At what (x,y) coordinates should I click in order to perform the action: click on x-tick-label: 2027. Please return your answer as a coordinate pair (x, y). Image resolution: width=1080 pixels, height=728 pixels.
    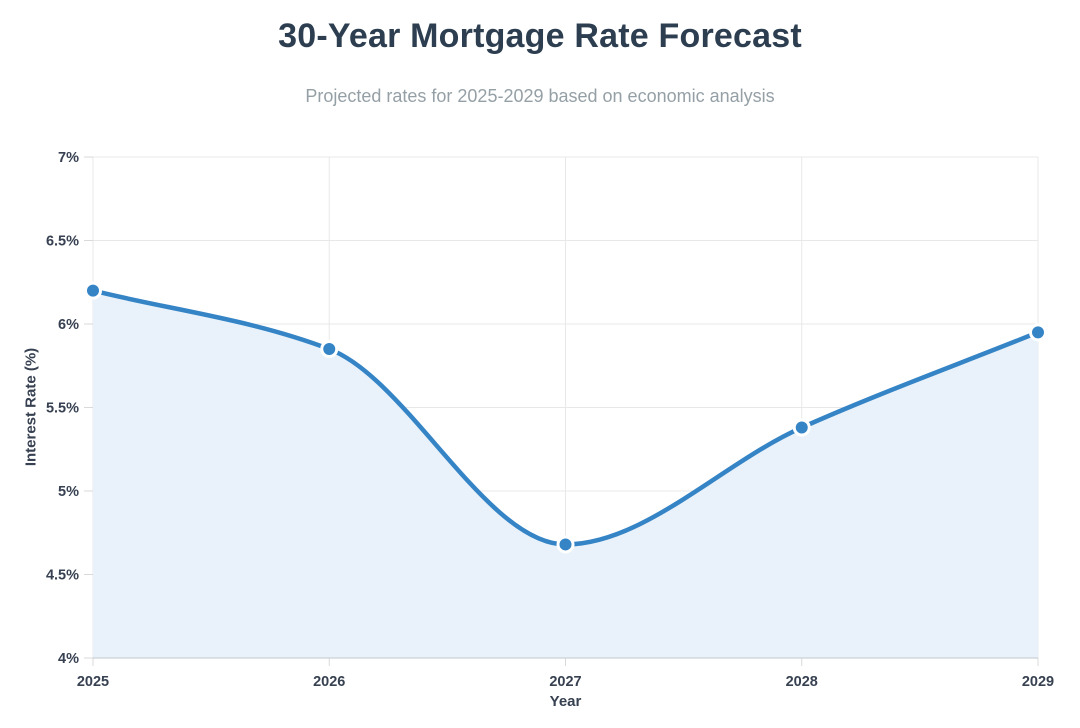
    Looking at the image, I should click on (565, 682).